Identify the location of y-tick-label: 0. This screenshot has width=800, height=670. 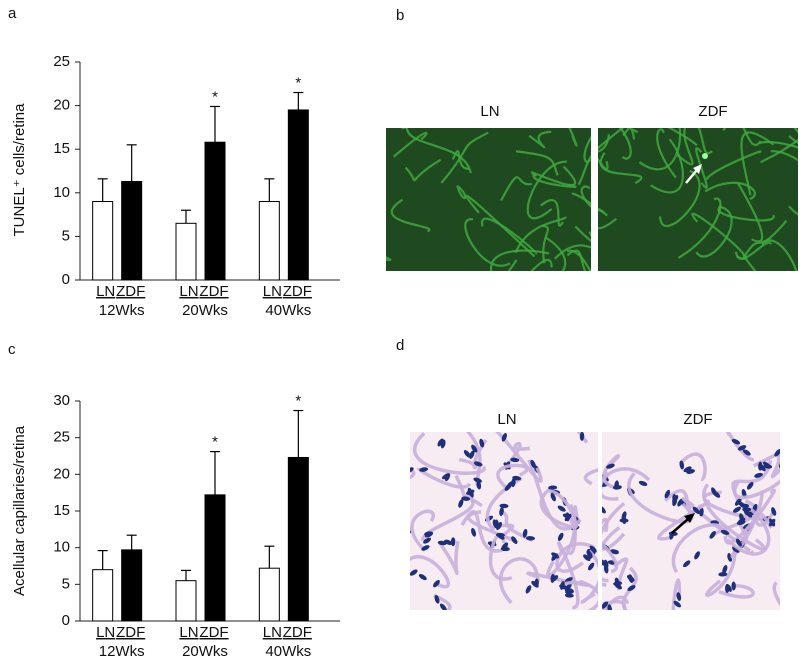
(66, 279).